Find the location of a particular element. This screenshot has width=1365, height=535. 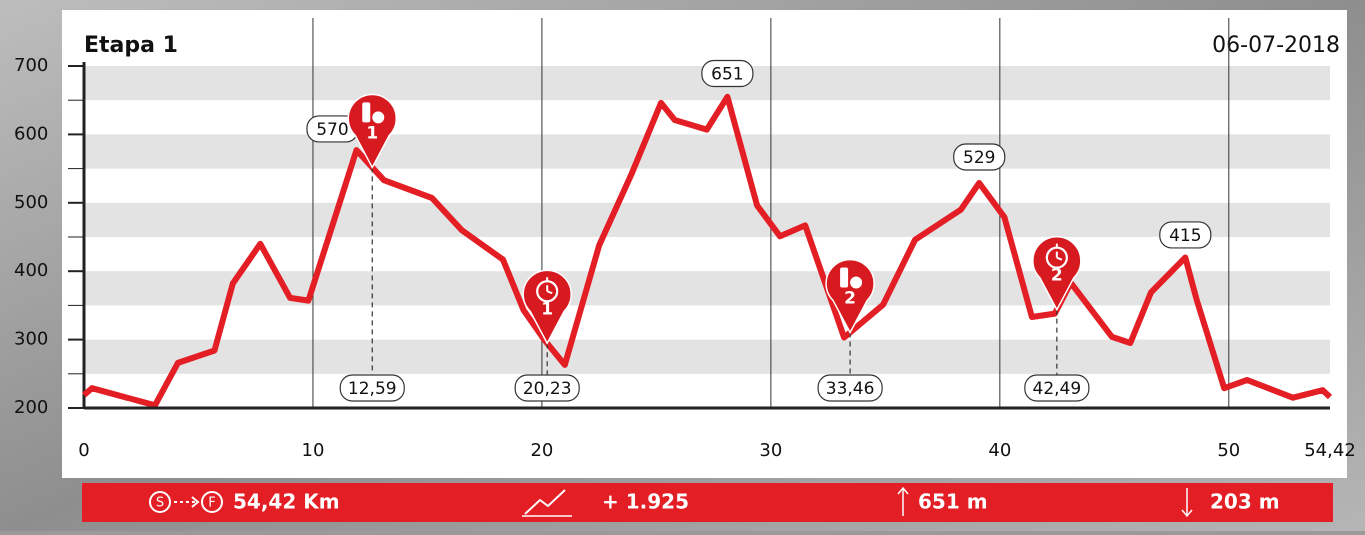

y-tick-label: 600 is located at coordinates (31, 133).